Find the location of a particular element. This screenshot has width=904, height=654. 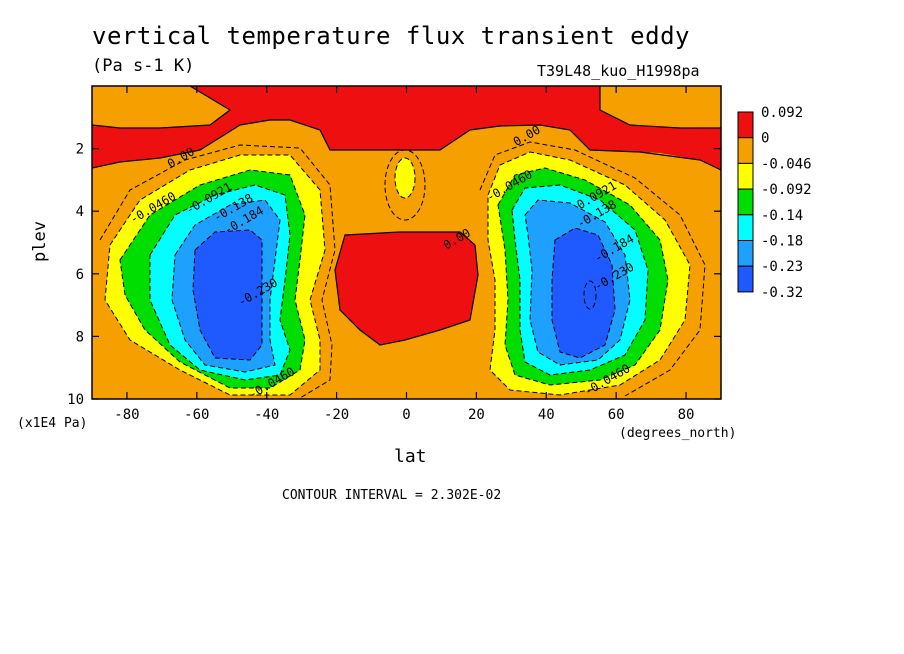

x-tick-label: -80 is located at coordinates (126, 415).